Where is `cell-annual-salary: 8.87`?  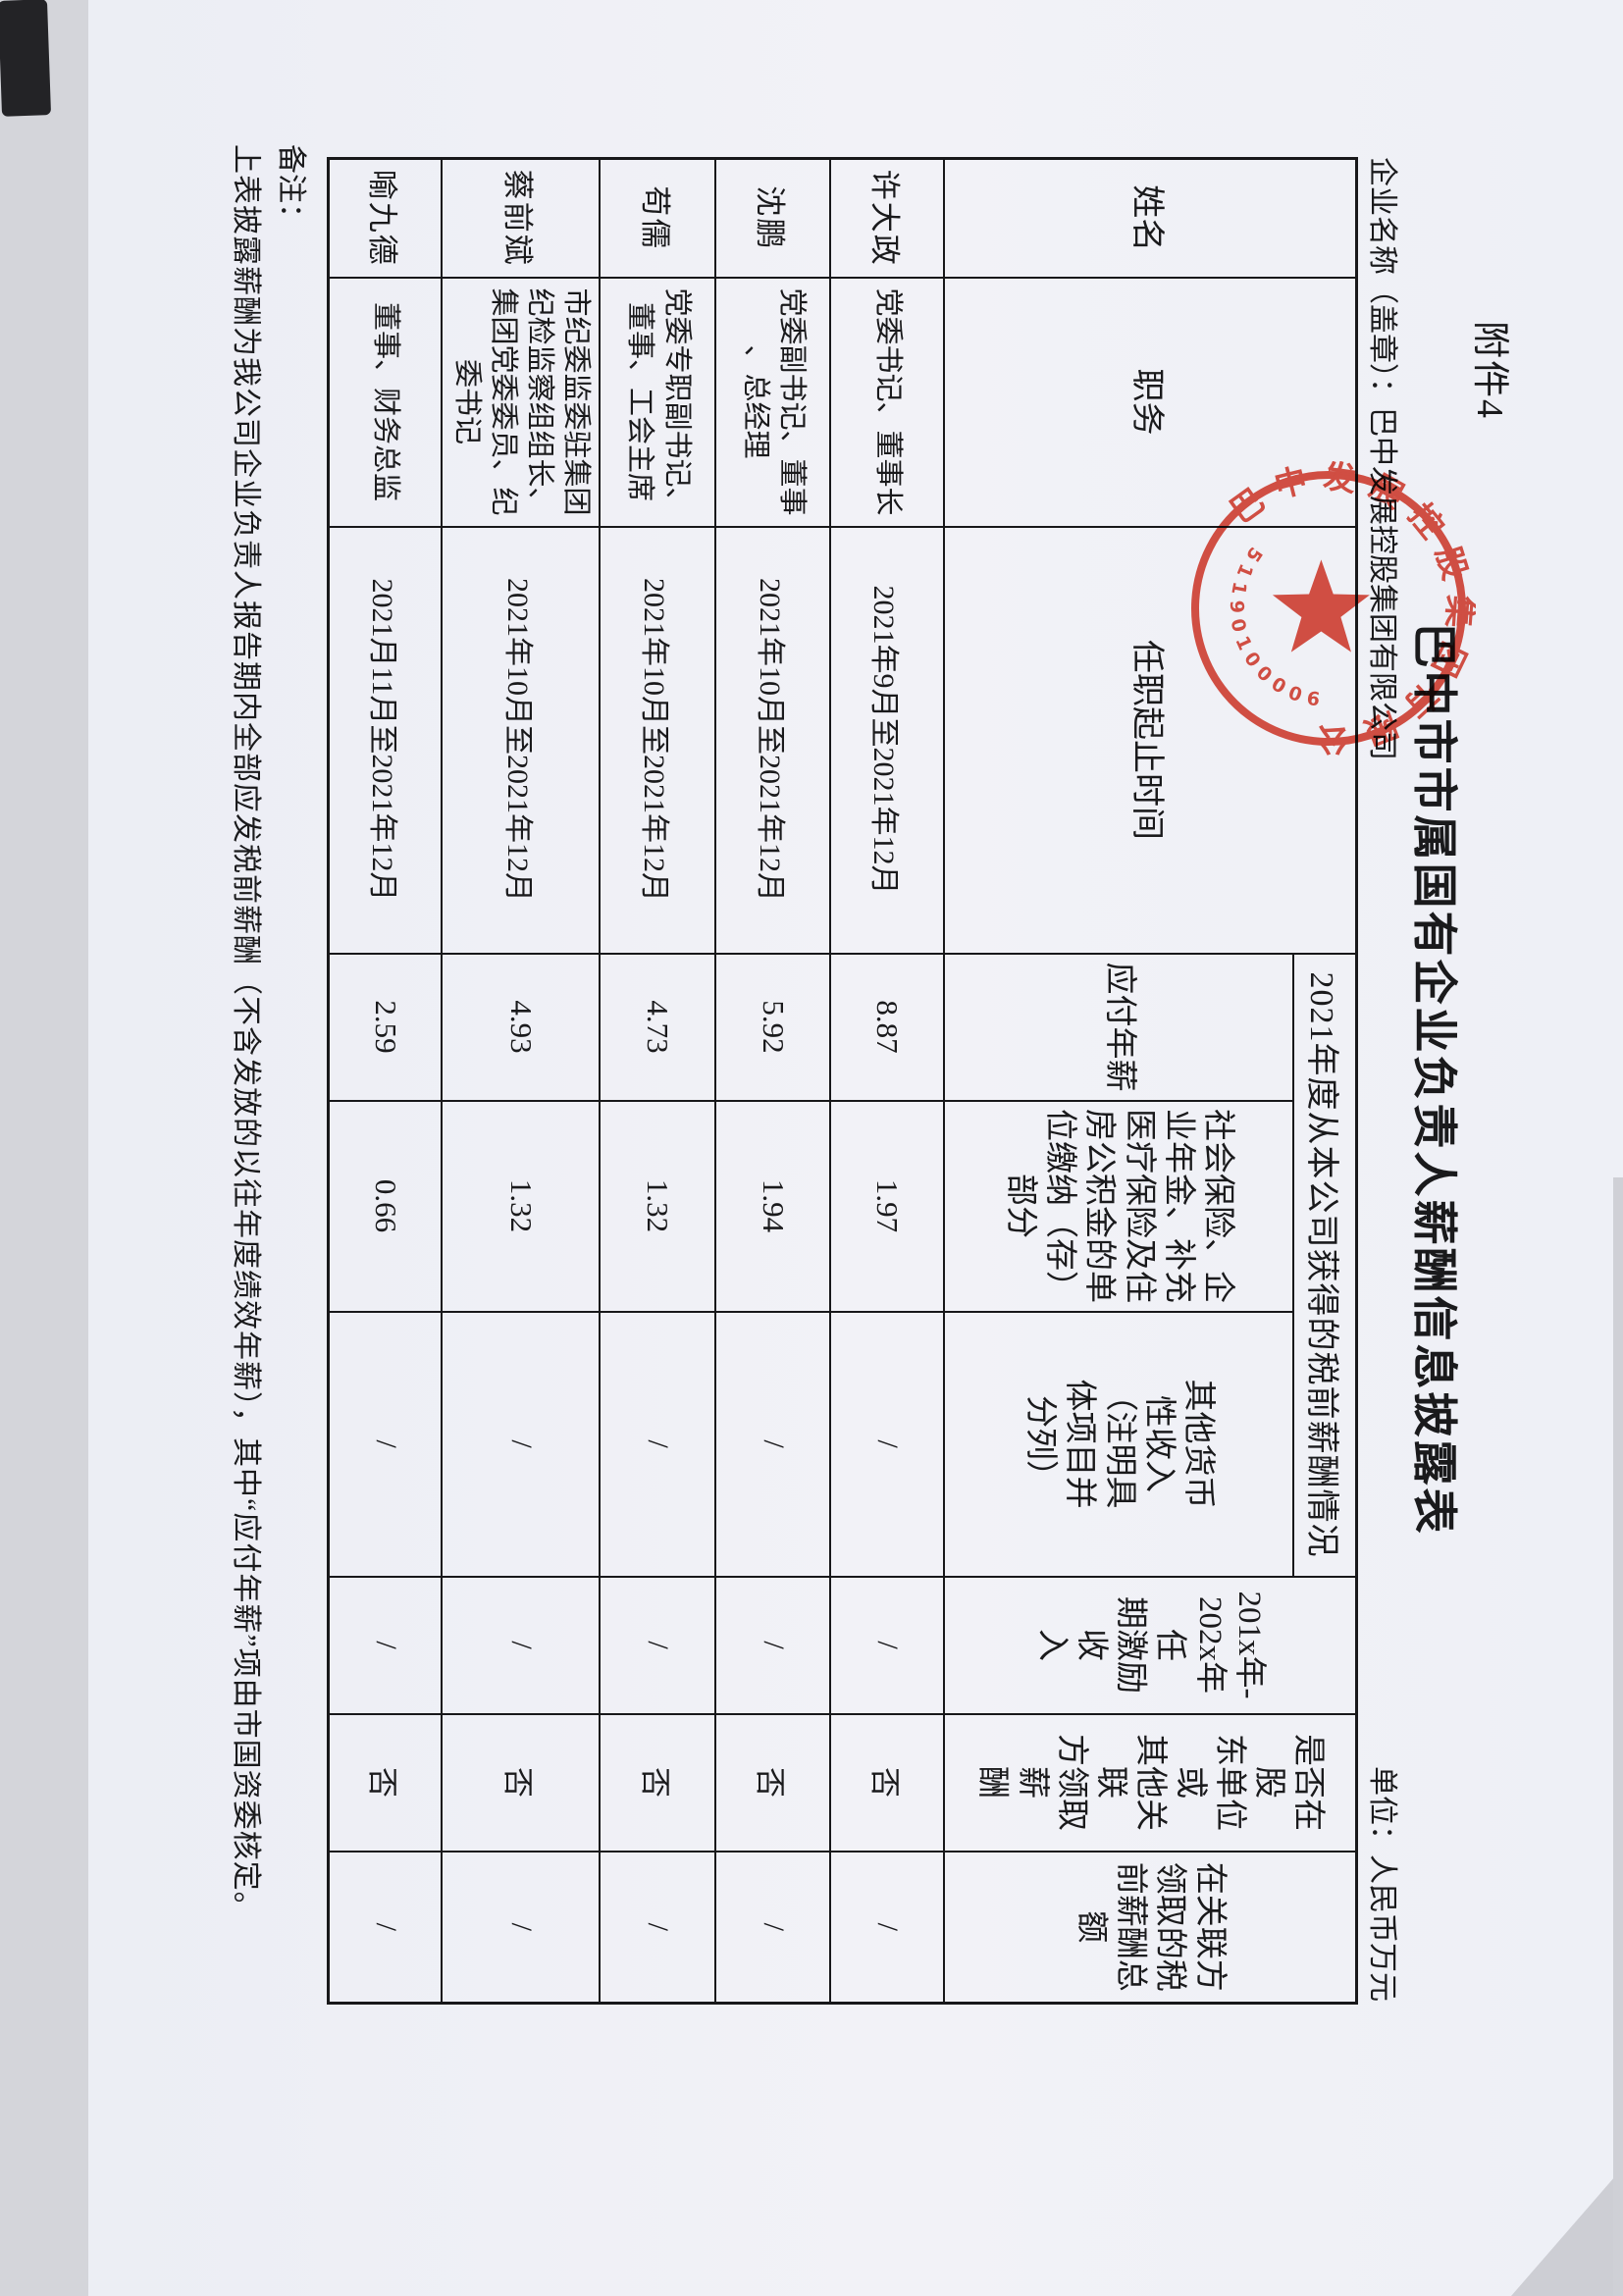 cell-annual-salary: 8.87 is located at coordinates (887, 1027).